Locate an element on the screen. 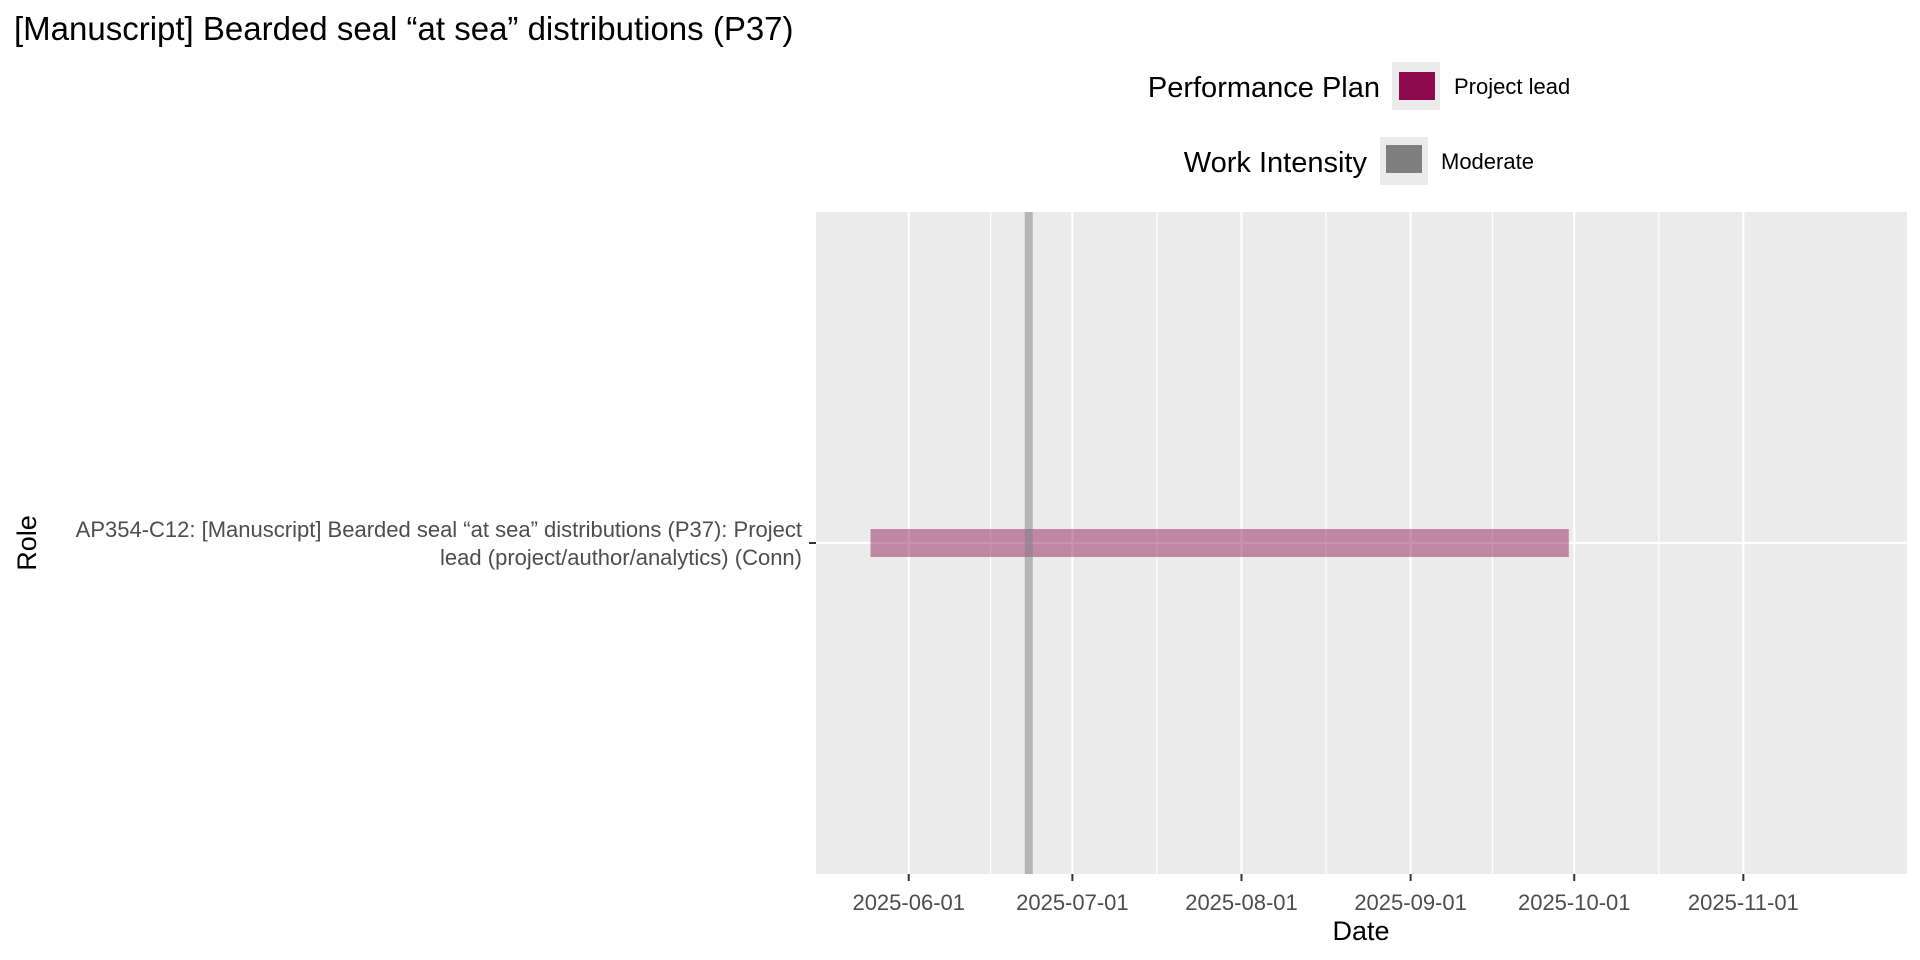 The height and width of the screenshot is (960, 1920). legend-title-work-intensity: Work Intensity is located at coordinates (1276, 163).